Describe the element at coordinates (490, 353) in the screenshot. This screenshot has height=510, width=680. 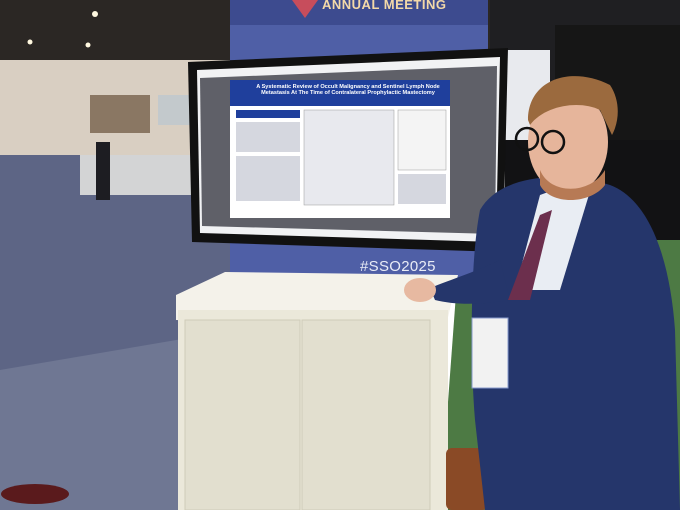
I see `badge` at that location.